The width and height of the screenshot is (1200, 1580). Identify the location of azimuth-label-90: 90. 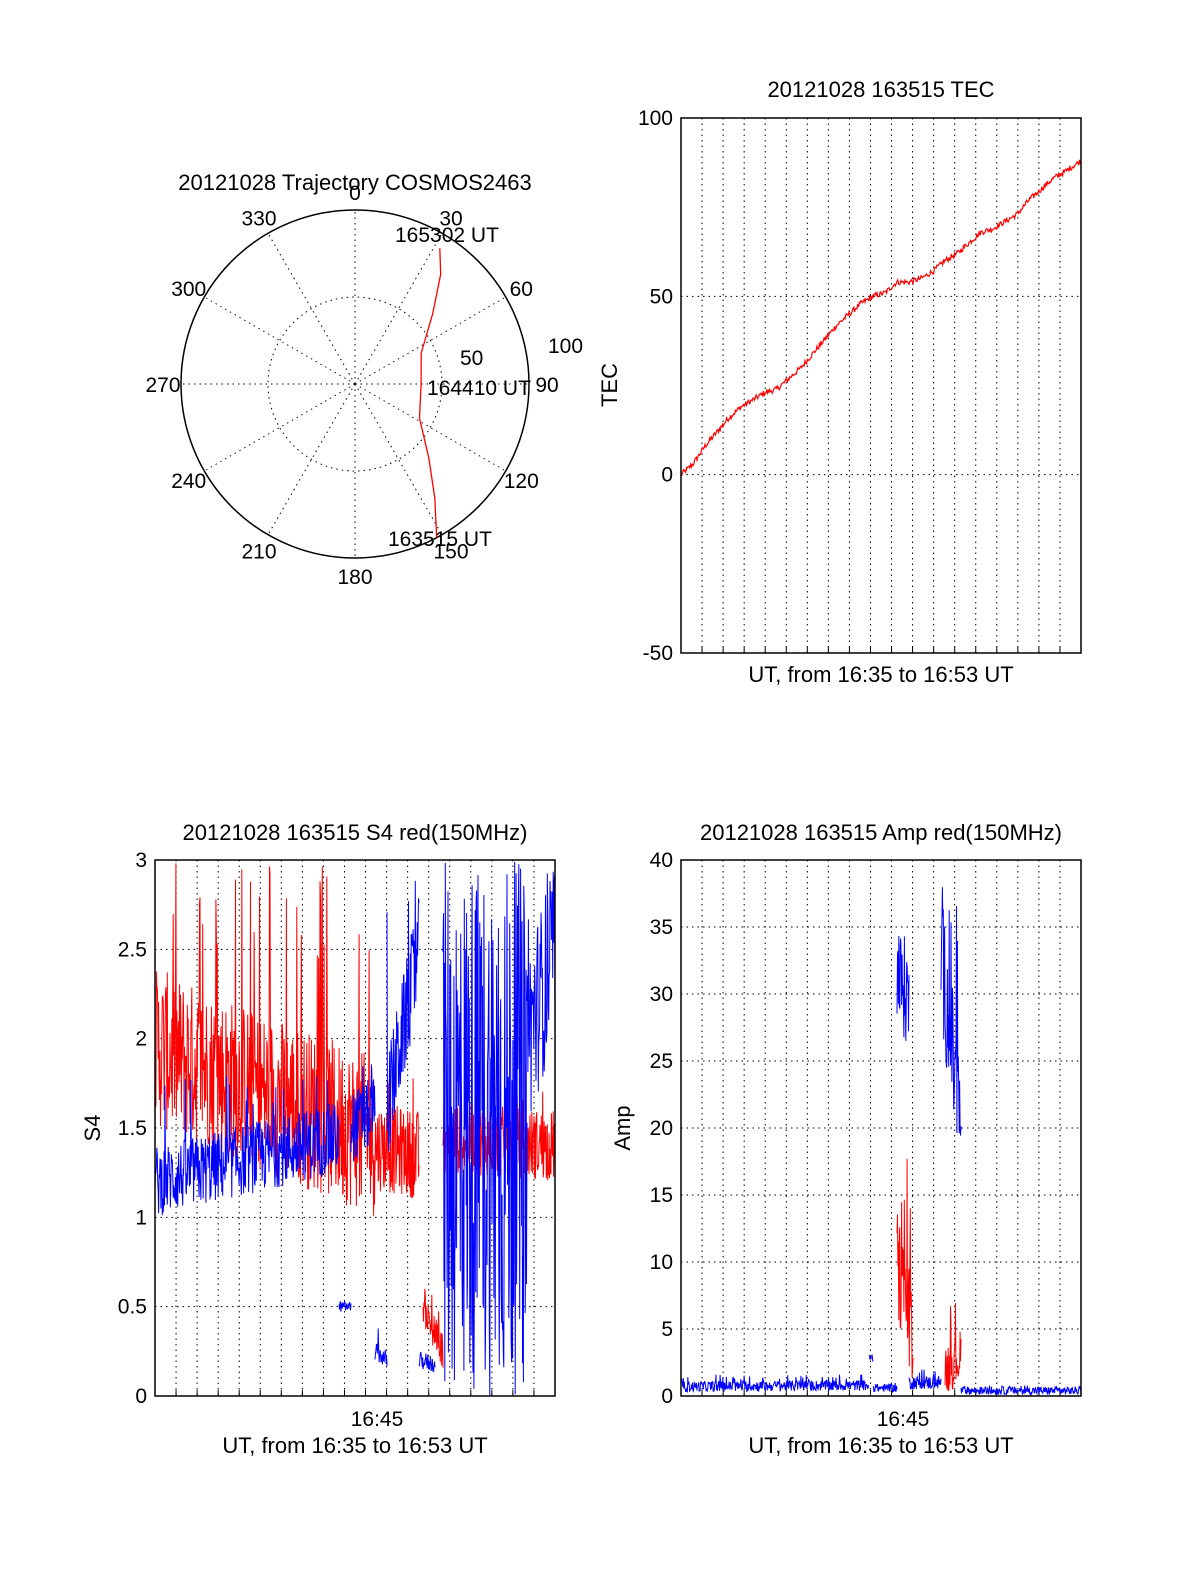
(546, 385).